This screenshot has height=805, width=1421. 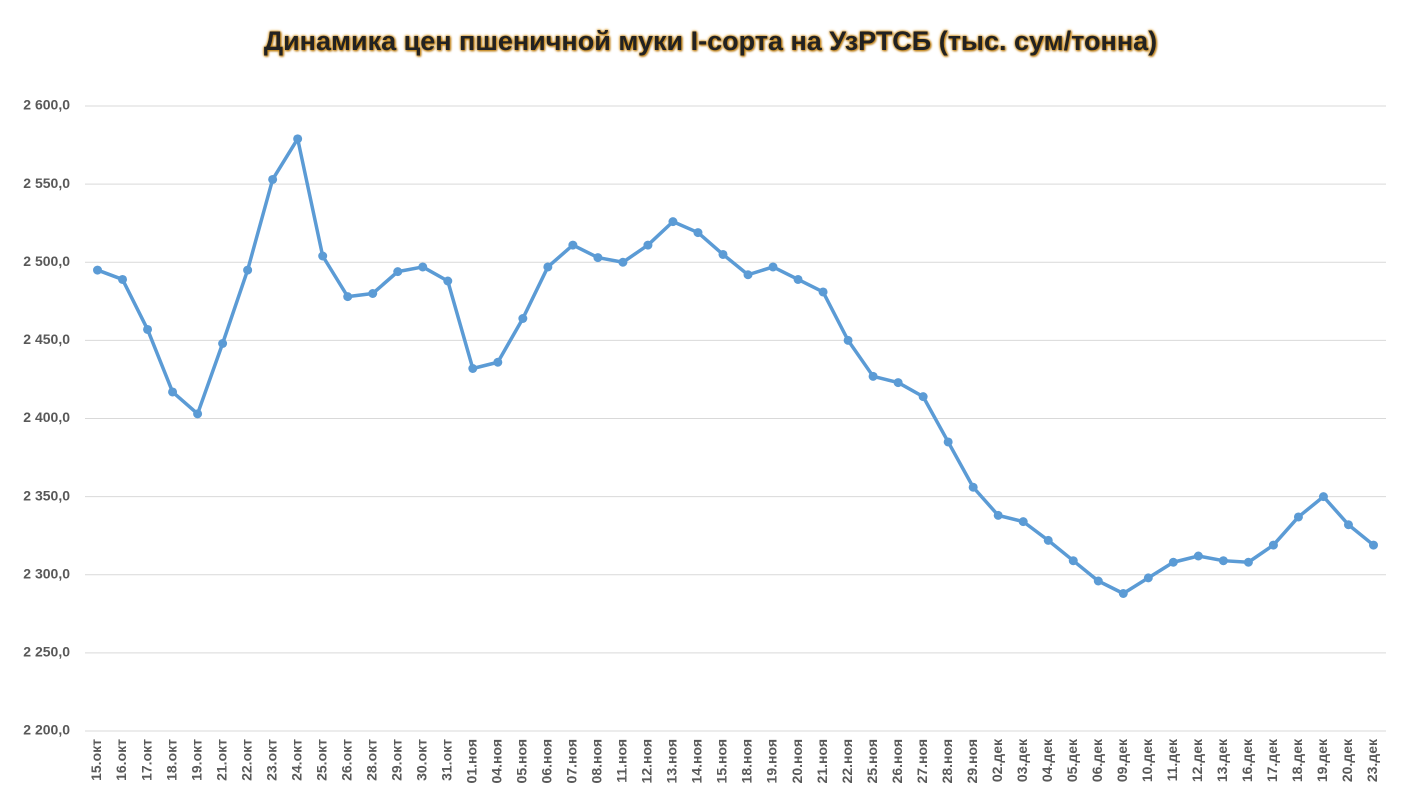 What do you see at coordinates (747, 761) in the screenshot?
I see `x-tick-label: 18.ноя` at bounding box center [747, 761].